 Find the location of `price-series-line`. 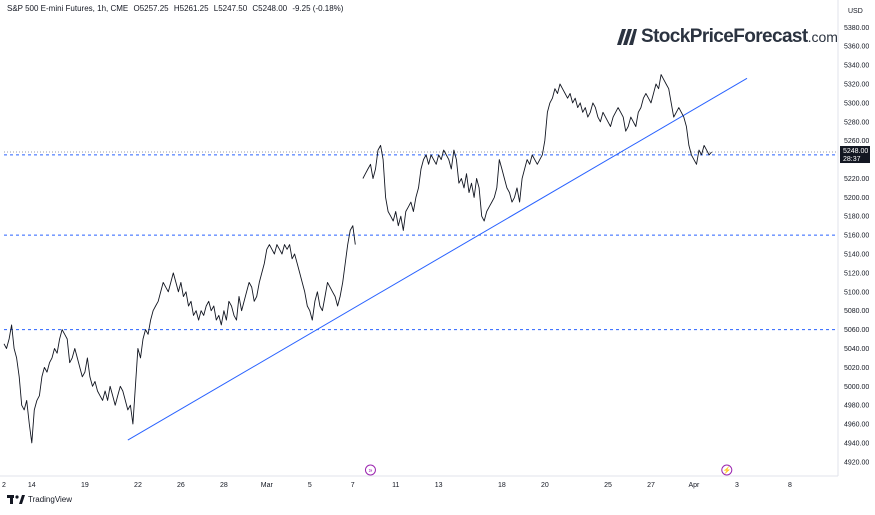

price-series-line is located at coordinates (537, 152).